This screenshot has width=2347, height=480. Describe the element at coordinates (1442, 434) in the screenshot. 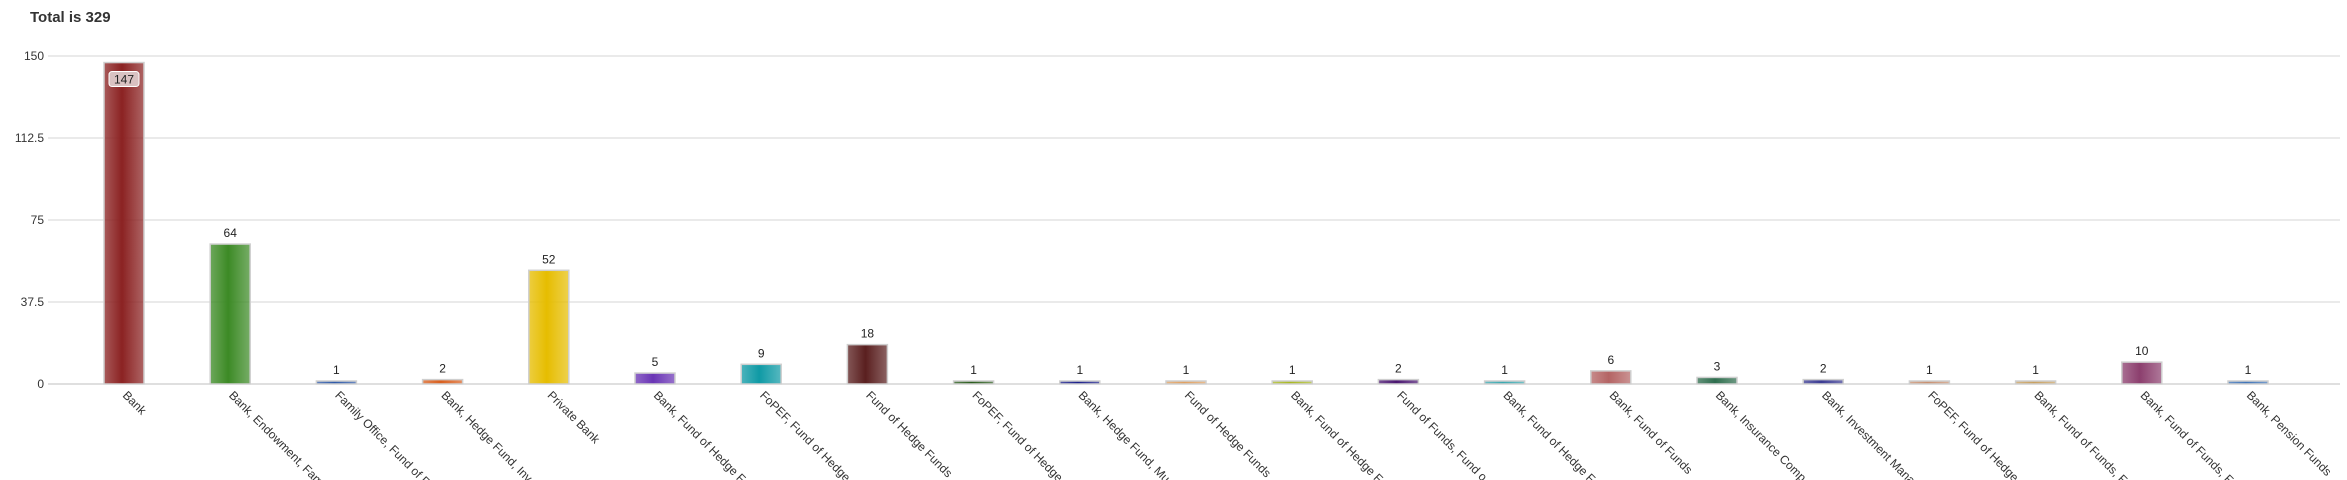

I see `category-label: Fund of Funds, Fund o` at that location.